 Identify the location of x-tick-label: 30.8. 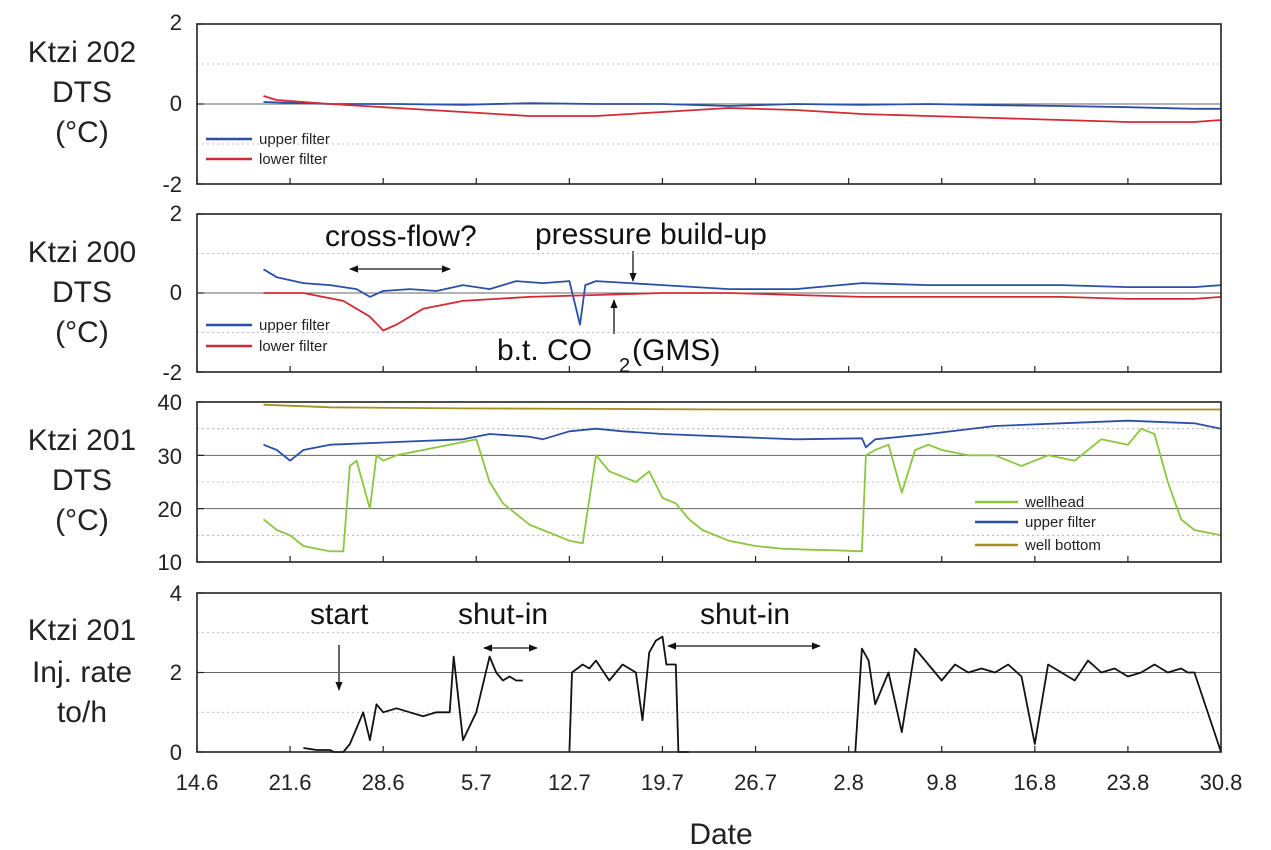
(1221, 782).